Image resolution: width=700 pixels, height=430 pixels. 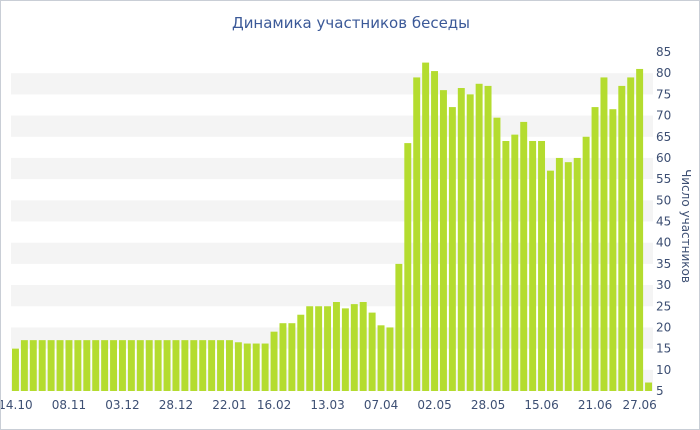 I want to click on y-tick-label: 20, so click(x=663, y=327).